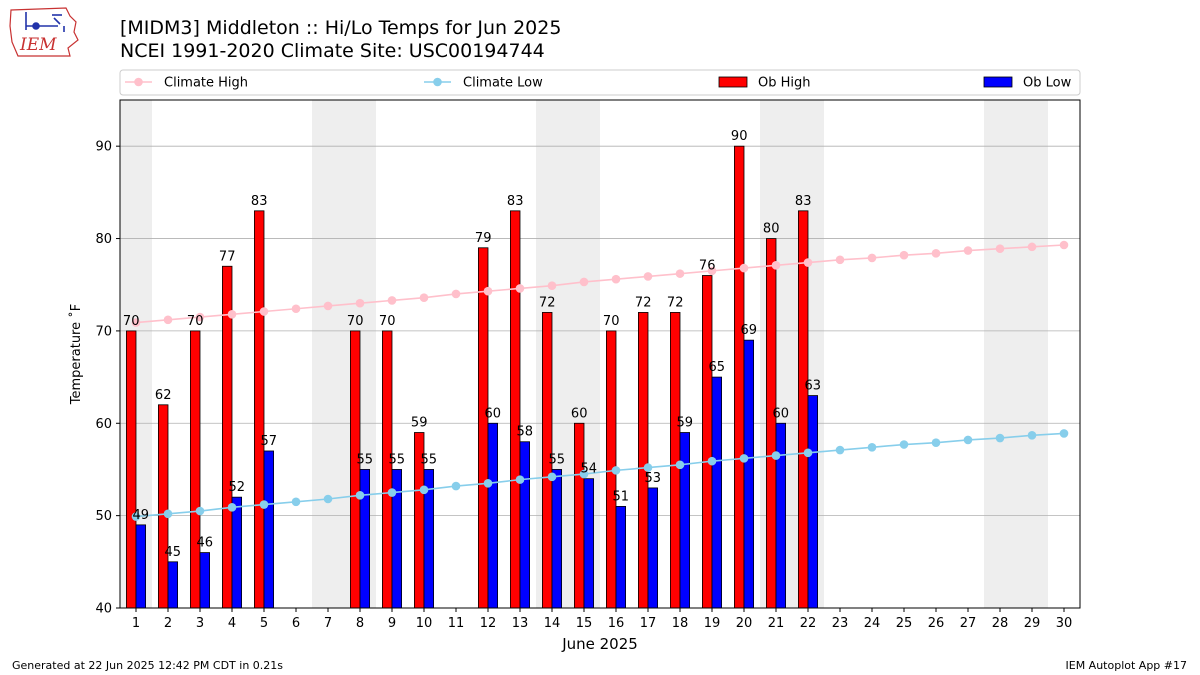 The width and height of the screenshot is (1200, 675). What do you see at coordinates (739, 136) in the screenshot?
I see `ob-high-label: 90` at bounding box center [739, 136].